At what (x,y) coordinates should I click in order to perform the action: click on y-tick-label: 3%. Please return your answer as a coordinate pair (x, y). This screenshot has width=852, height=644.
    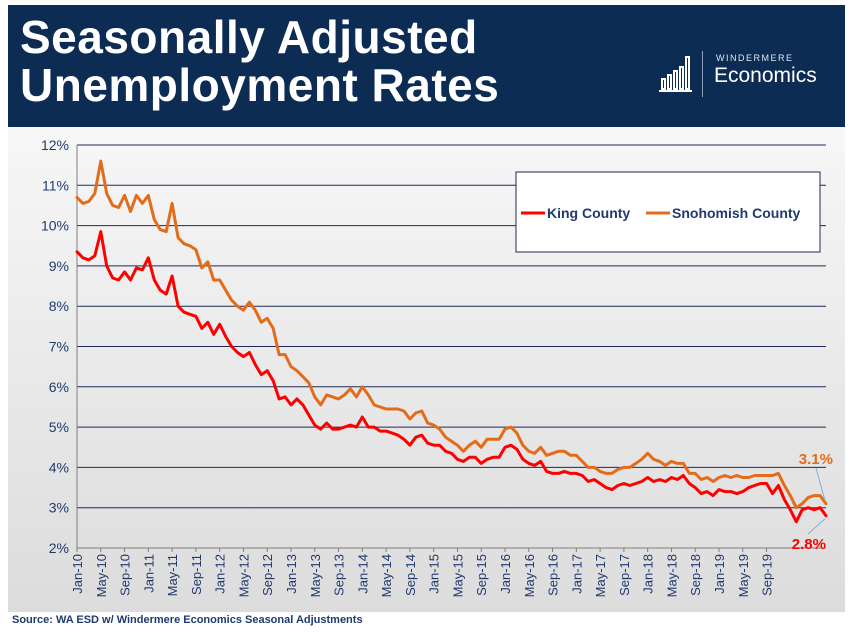
    Looking at the image, I should click on (59, 508).